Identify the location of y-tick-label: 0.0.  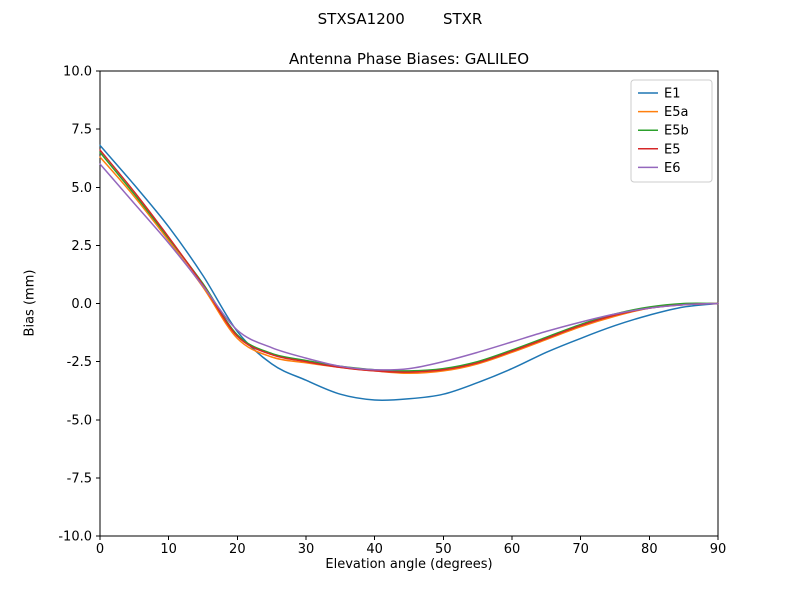
(81, 304).